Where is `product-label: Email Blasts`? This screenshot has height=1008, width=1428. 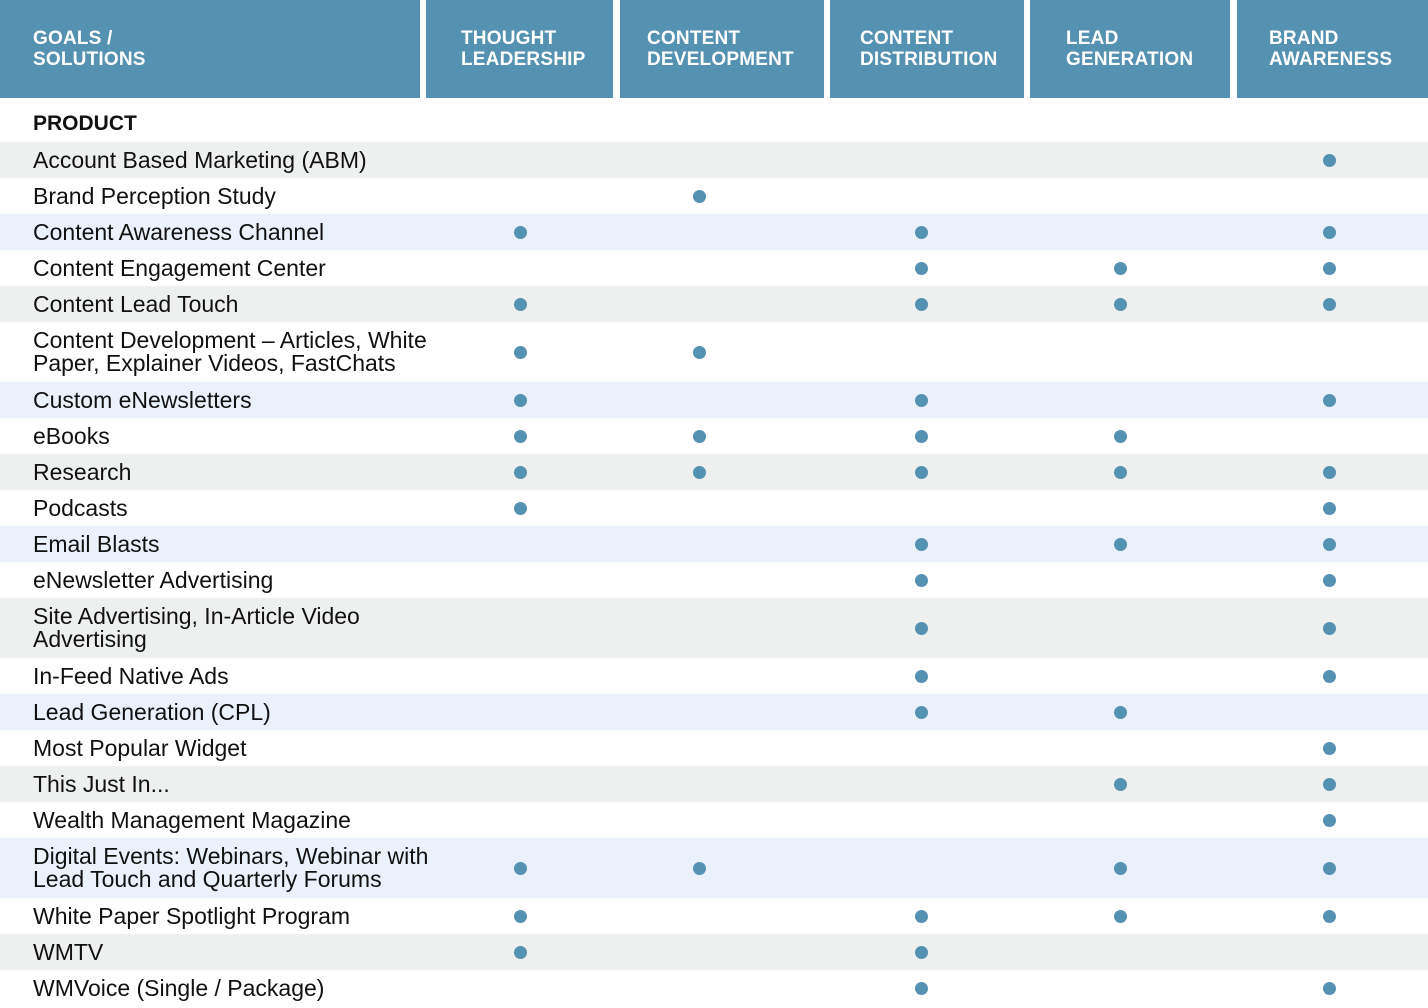
product-label: Email Blasts is located at coordinates (96, 543).